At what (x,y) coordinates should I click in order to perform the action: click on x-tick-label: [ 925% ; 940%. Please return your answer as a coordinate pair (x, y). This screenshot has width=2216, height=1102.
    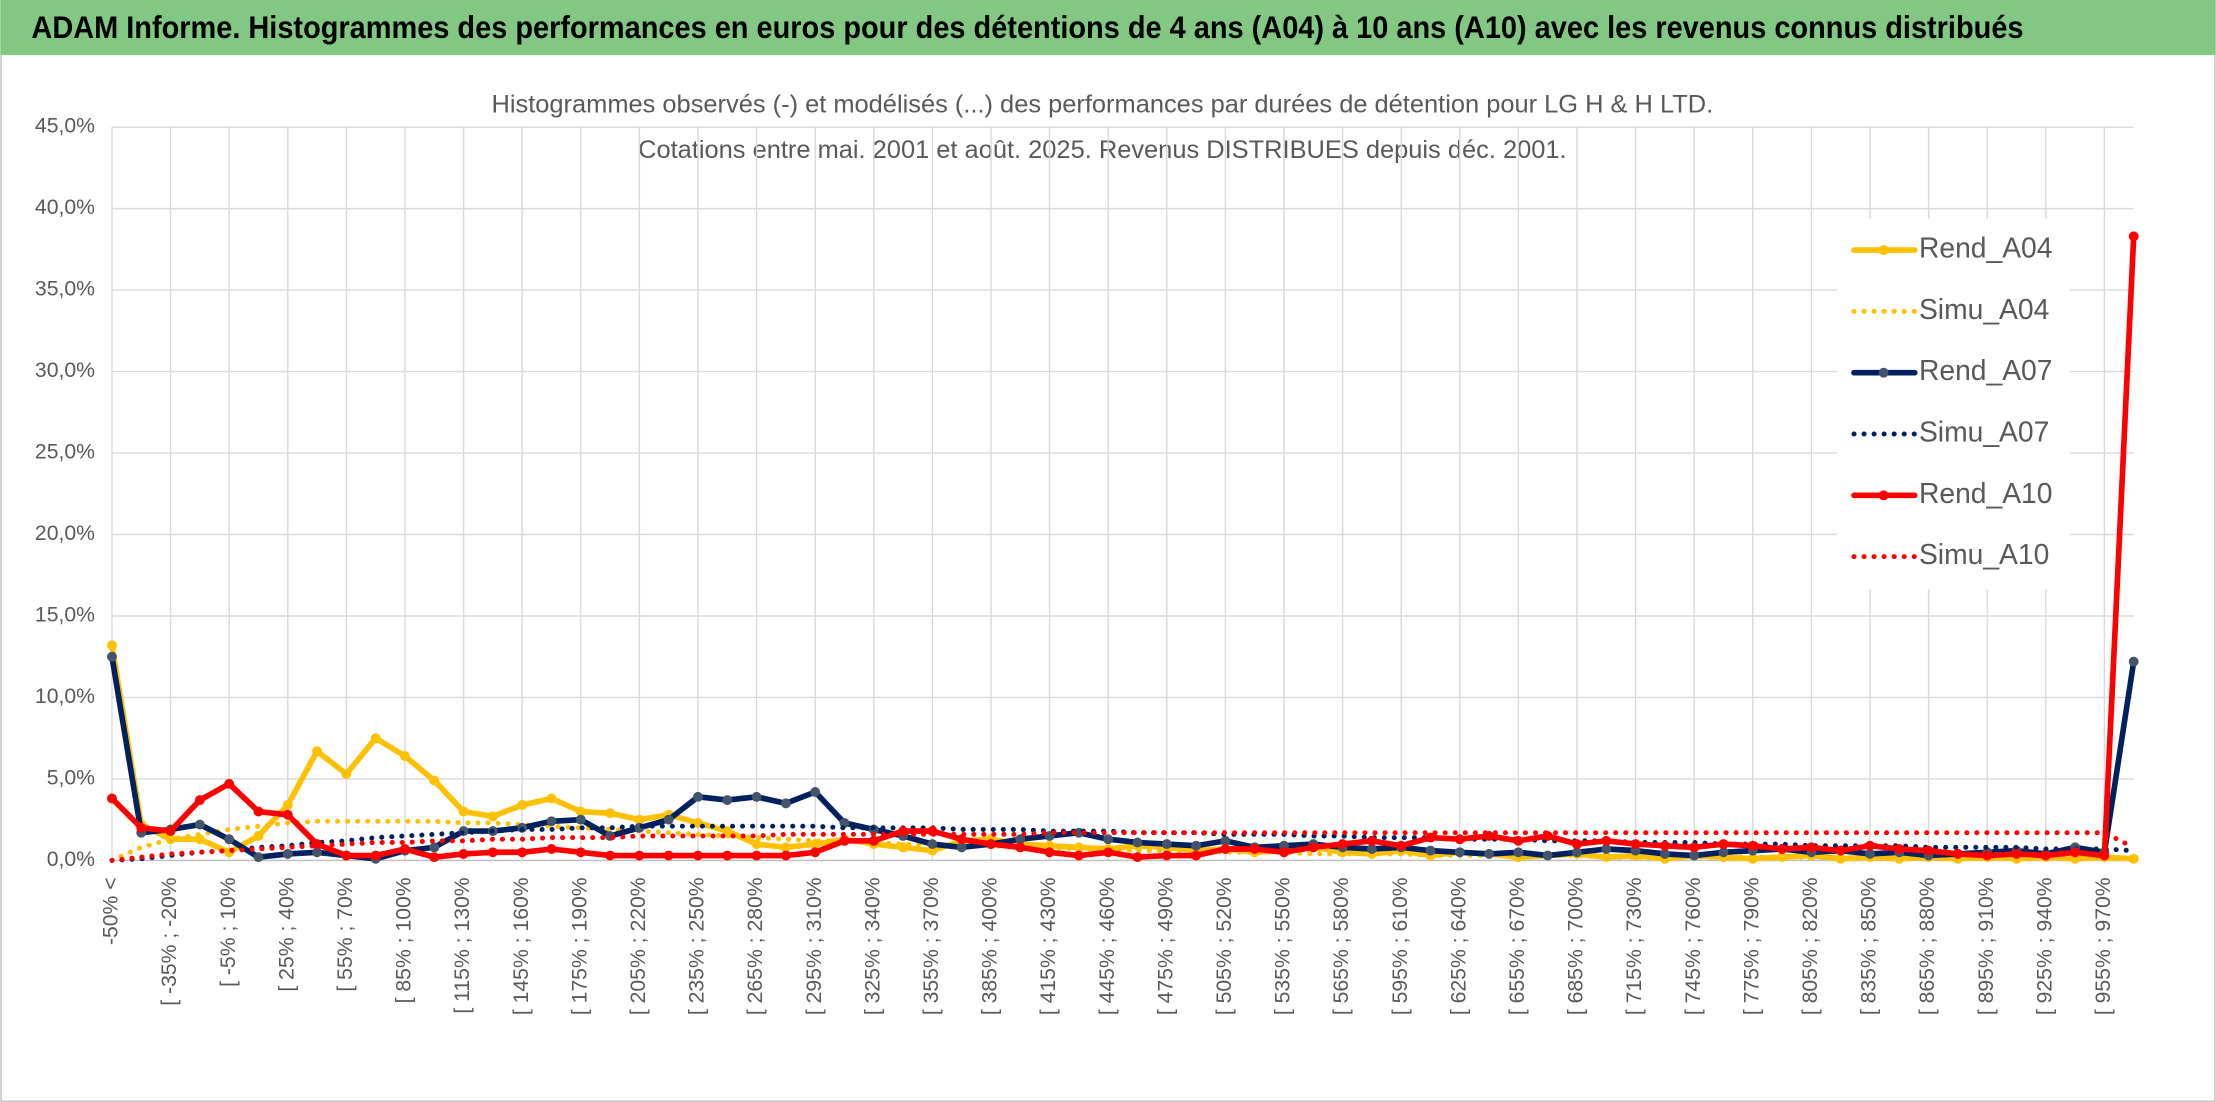
    Looking at the image, I should click on (2044, 946).